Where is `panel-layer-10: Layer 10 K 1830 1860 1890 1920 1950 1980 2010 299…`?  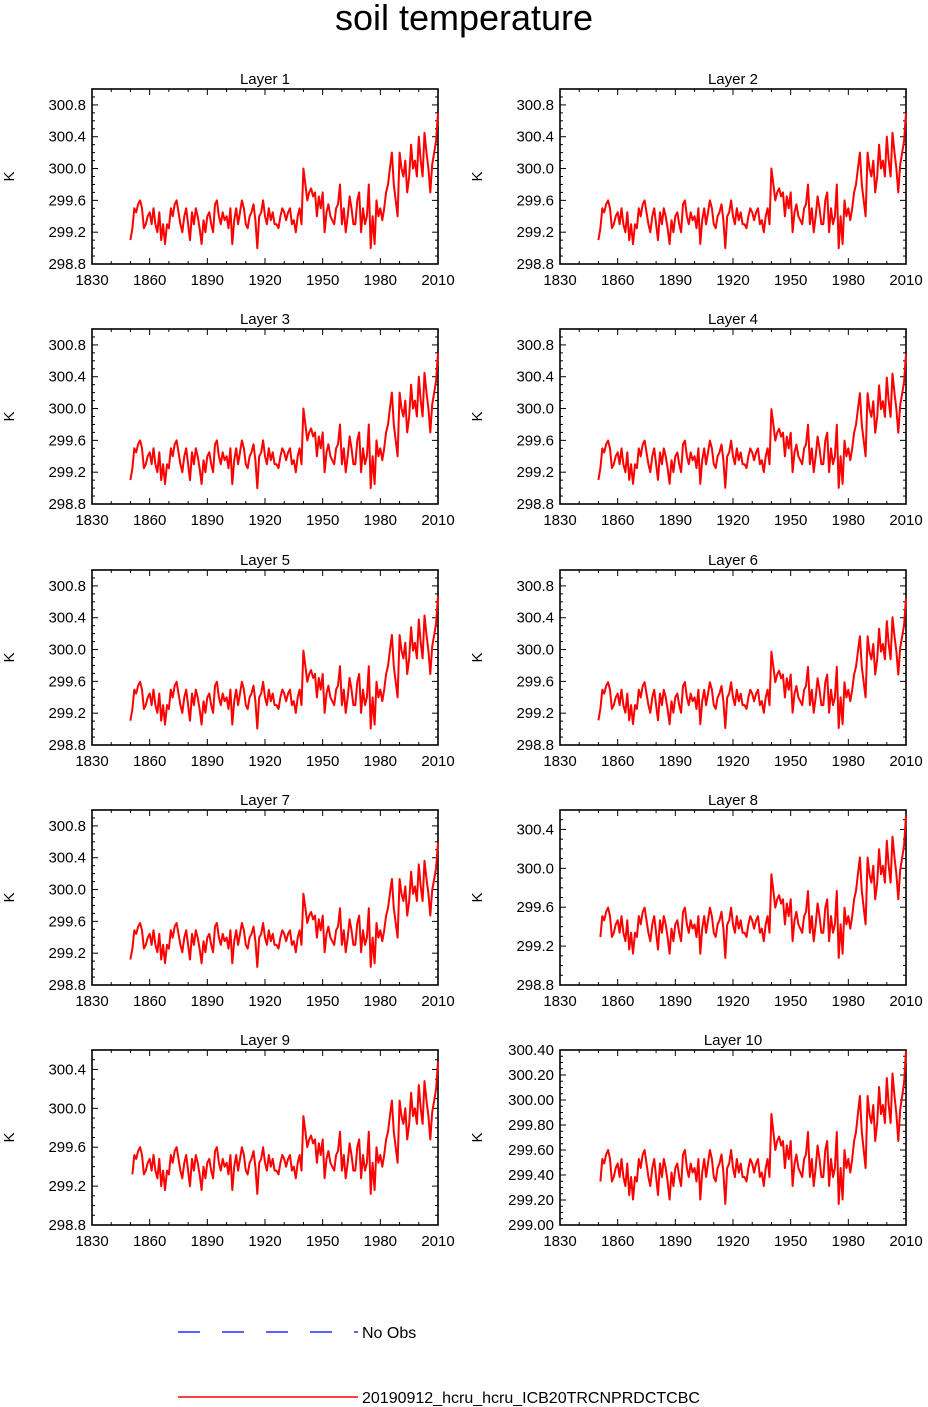 panel-layer-10: Layer 10 K 1830 1860 1890 1920 1950 1980 2010 299… is located at coordinates (696, 1141).